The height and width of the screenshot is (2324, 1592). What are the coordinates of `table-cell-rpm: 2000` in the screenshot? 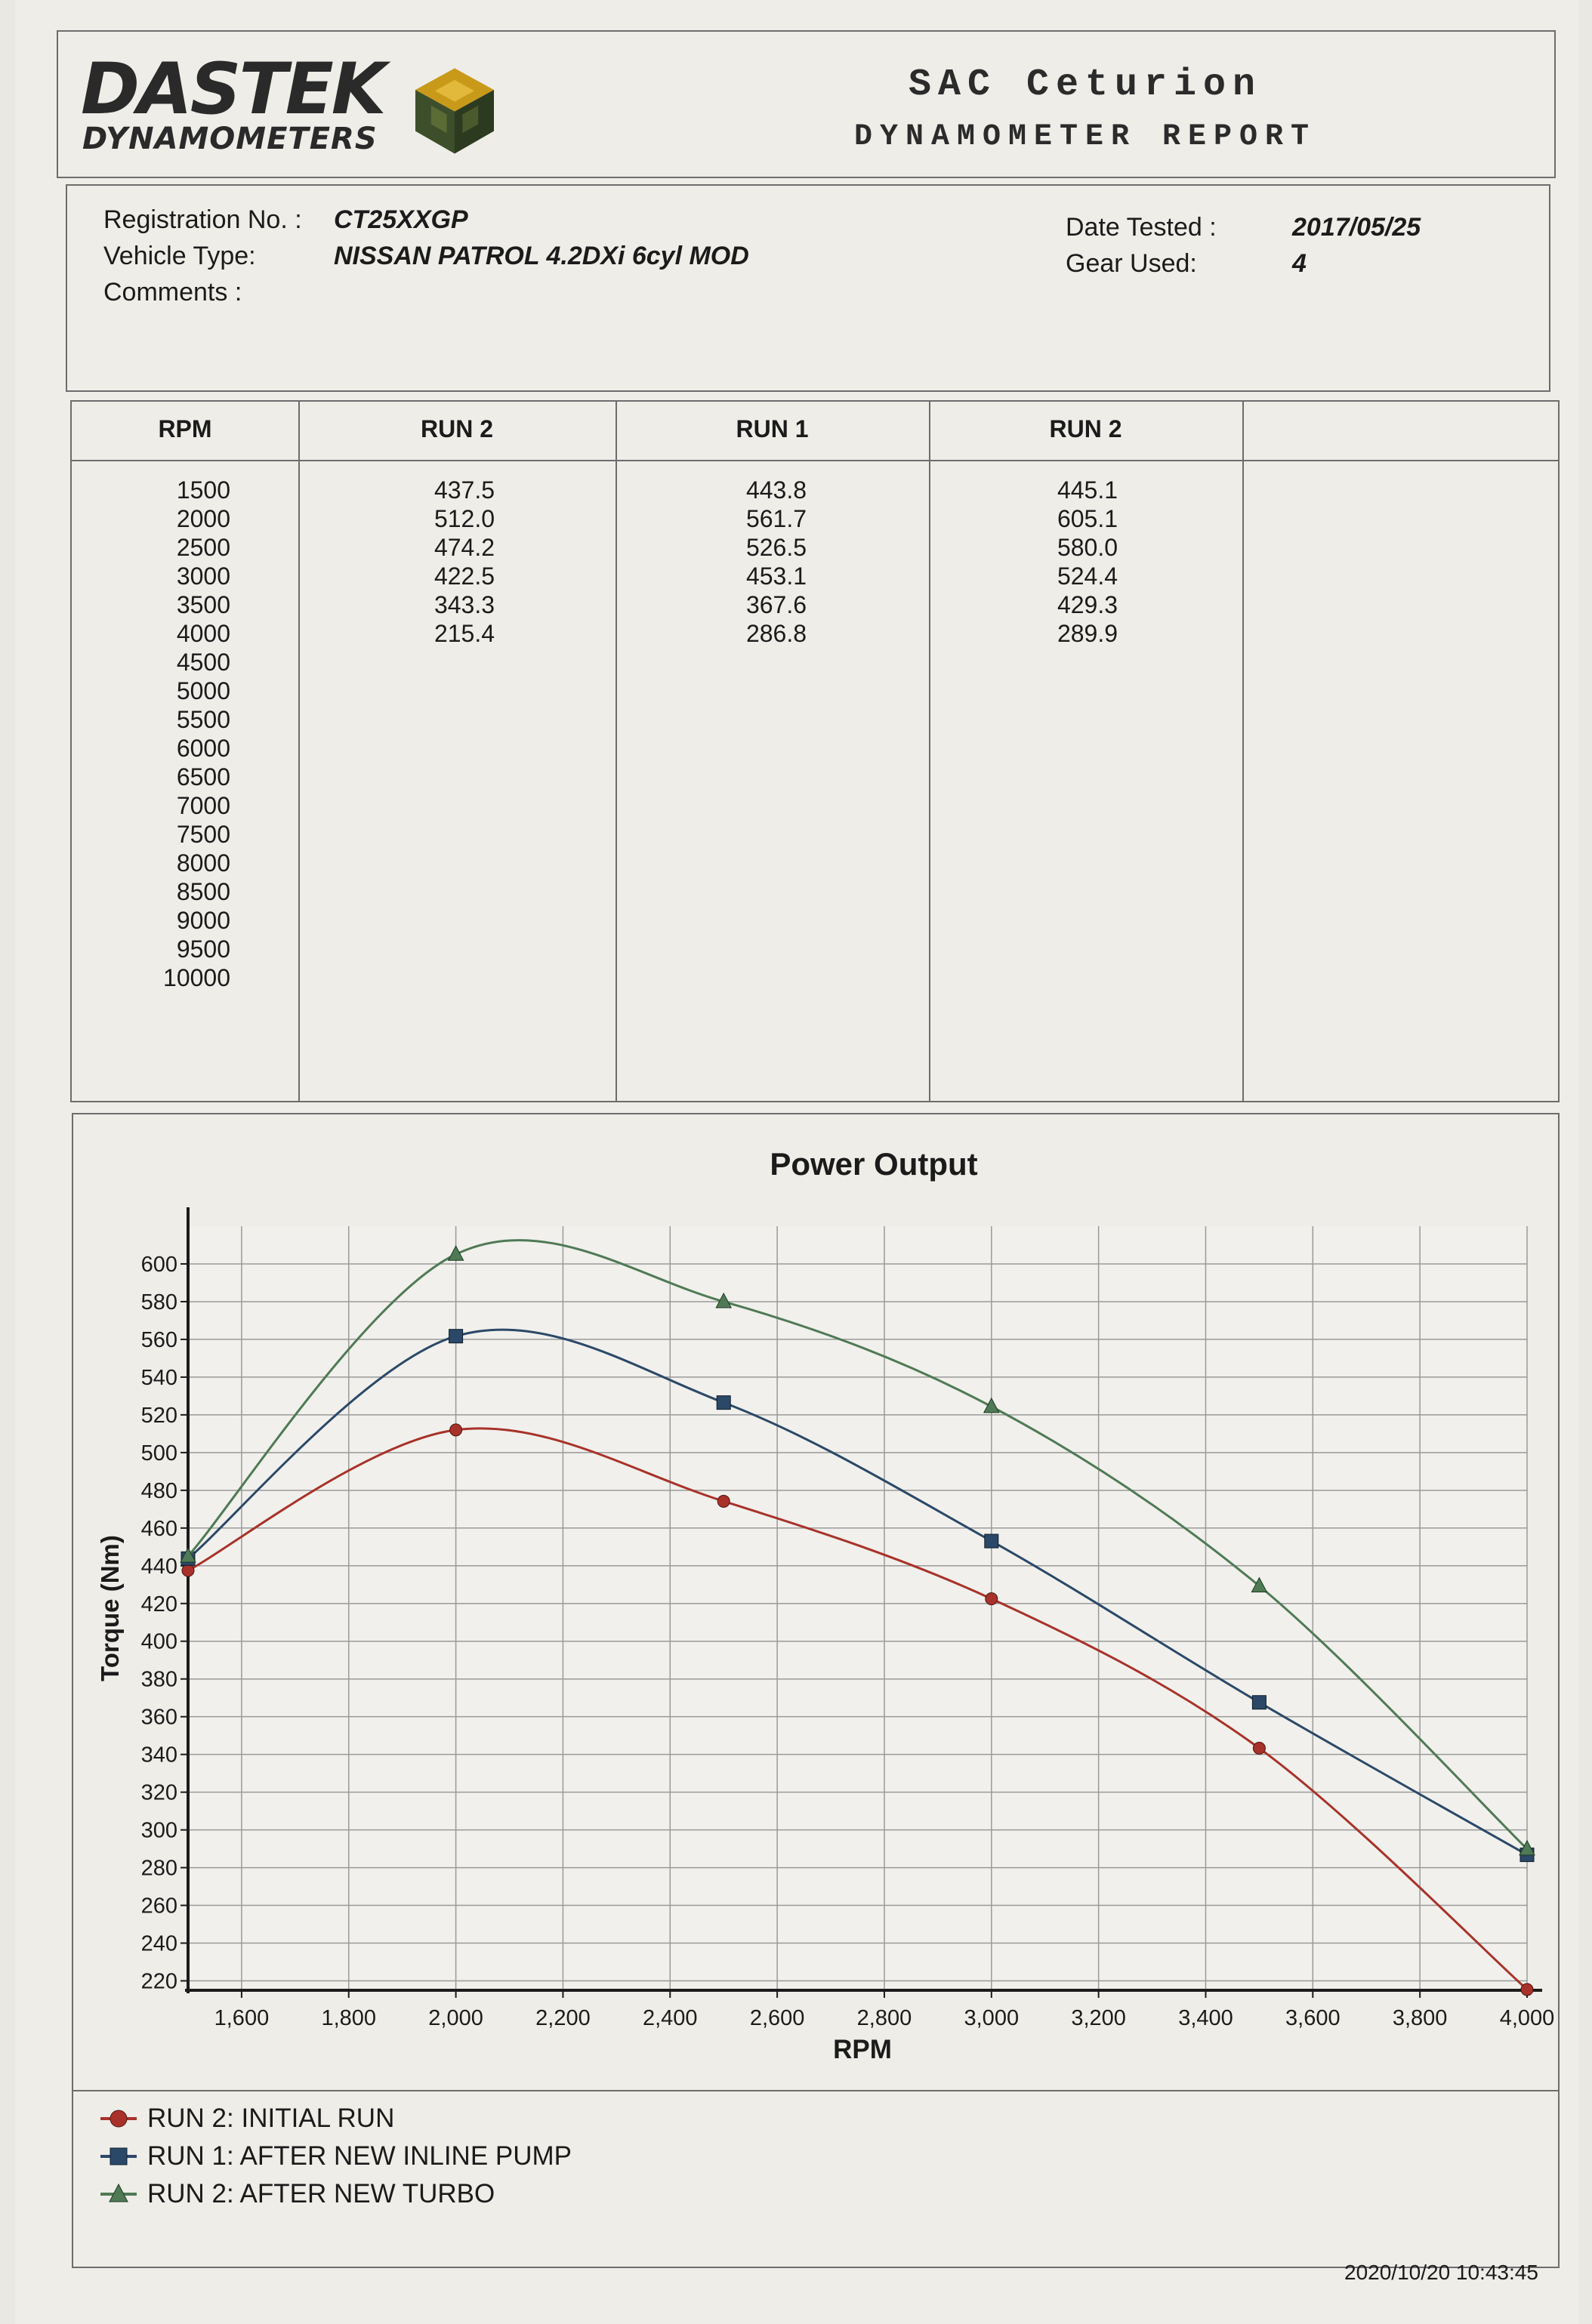 It's located at (203, 518).